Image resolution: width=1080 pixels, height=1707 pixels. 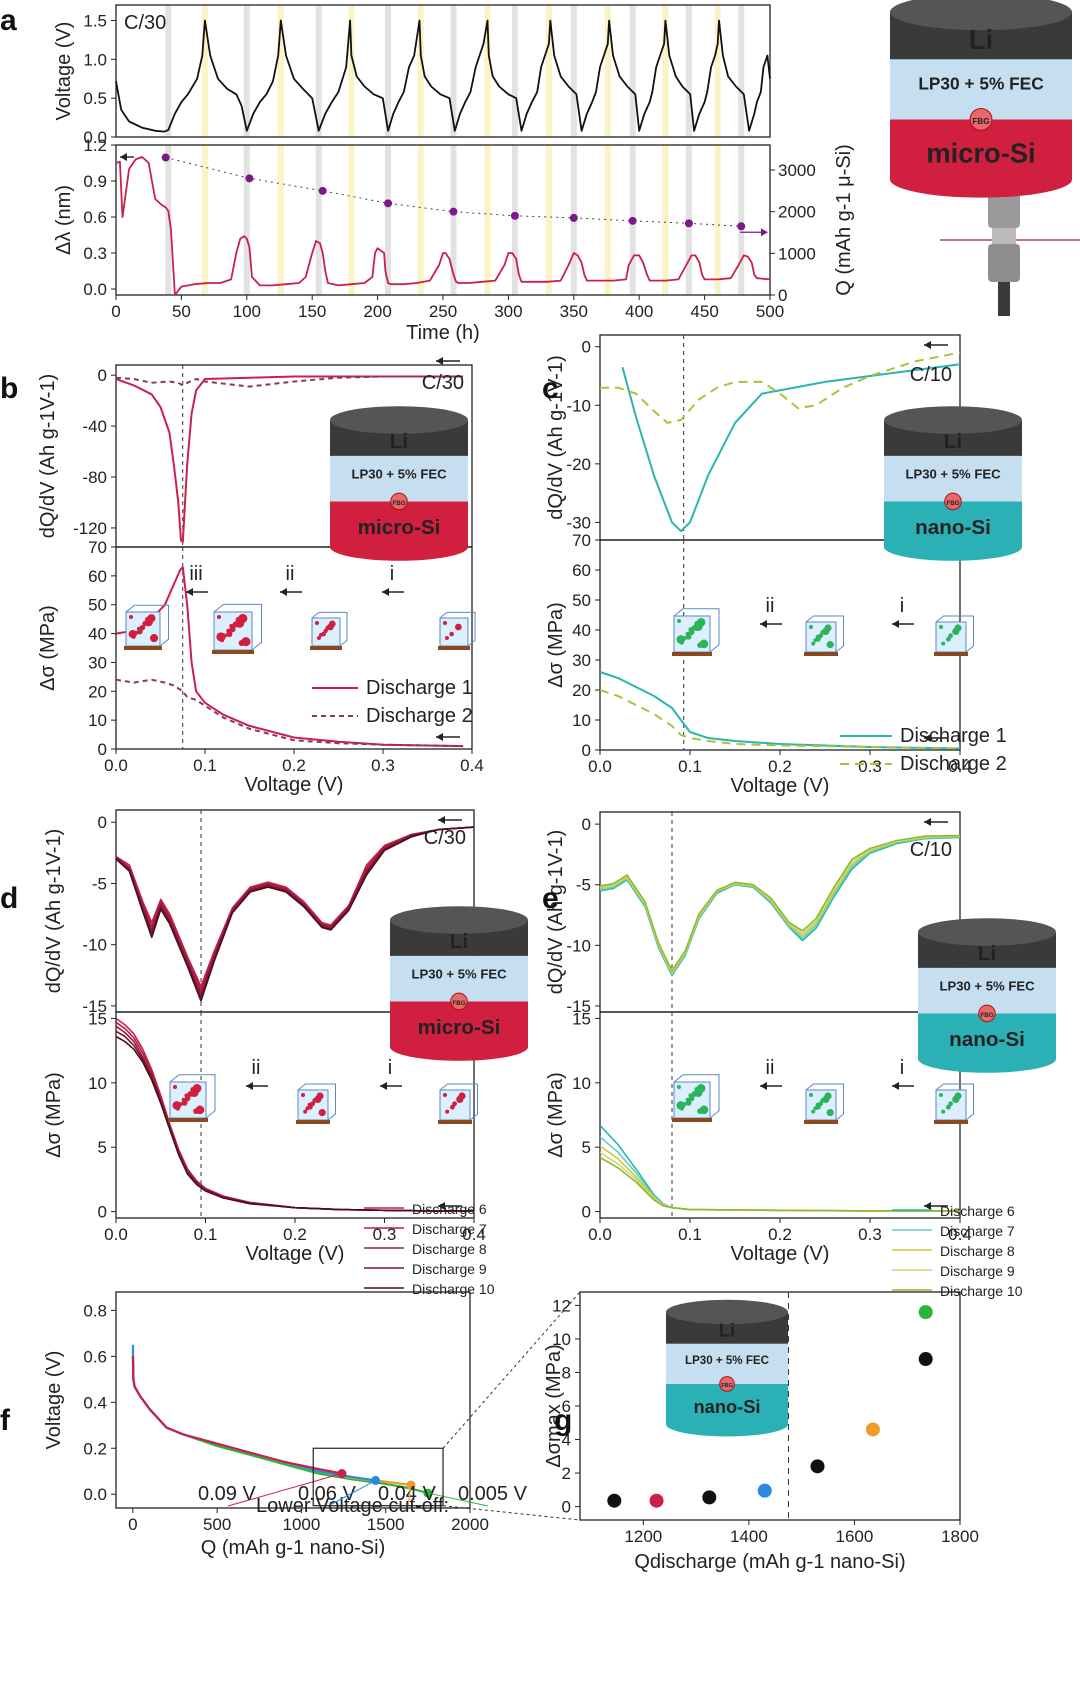 What do you see at coordinates (554, 1406) in the screenshot?
I see `panel-g-stress-axis-label: Δσmax (MPa)` at bounding box center [554, 1406].